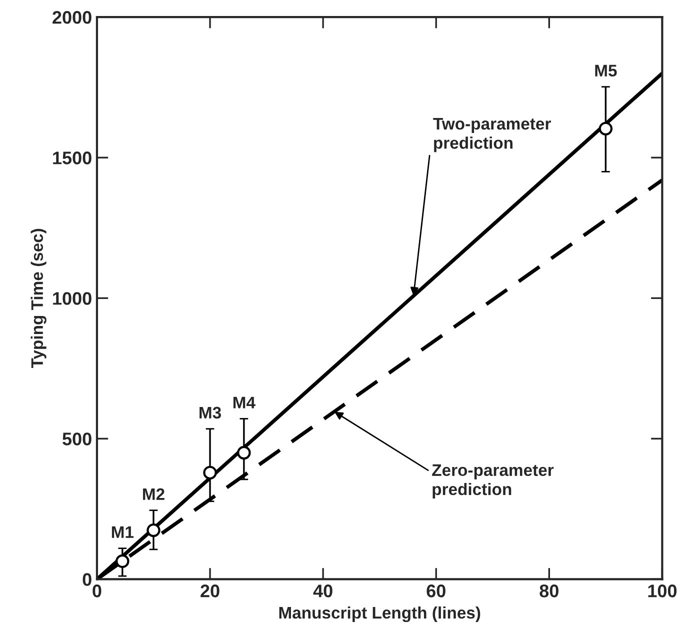 This screenshot has width=681, height=633. Describe the element at coordinates (244, 402) in the screenshot. I see `annotation: M4` at that location.